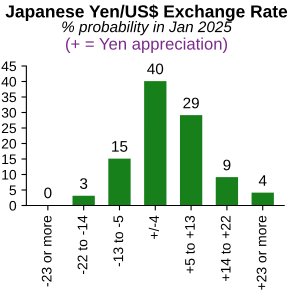 The image size is (293, 300). Describe the element at coordinates (191, 103) in the screenshot. I see `data-label: 29` at that location.